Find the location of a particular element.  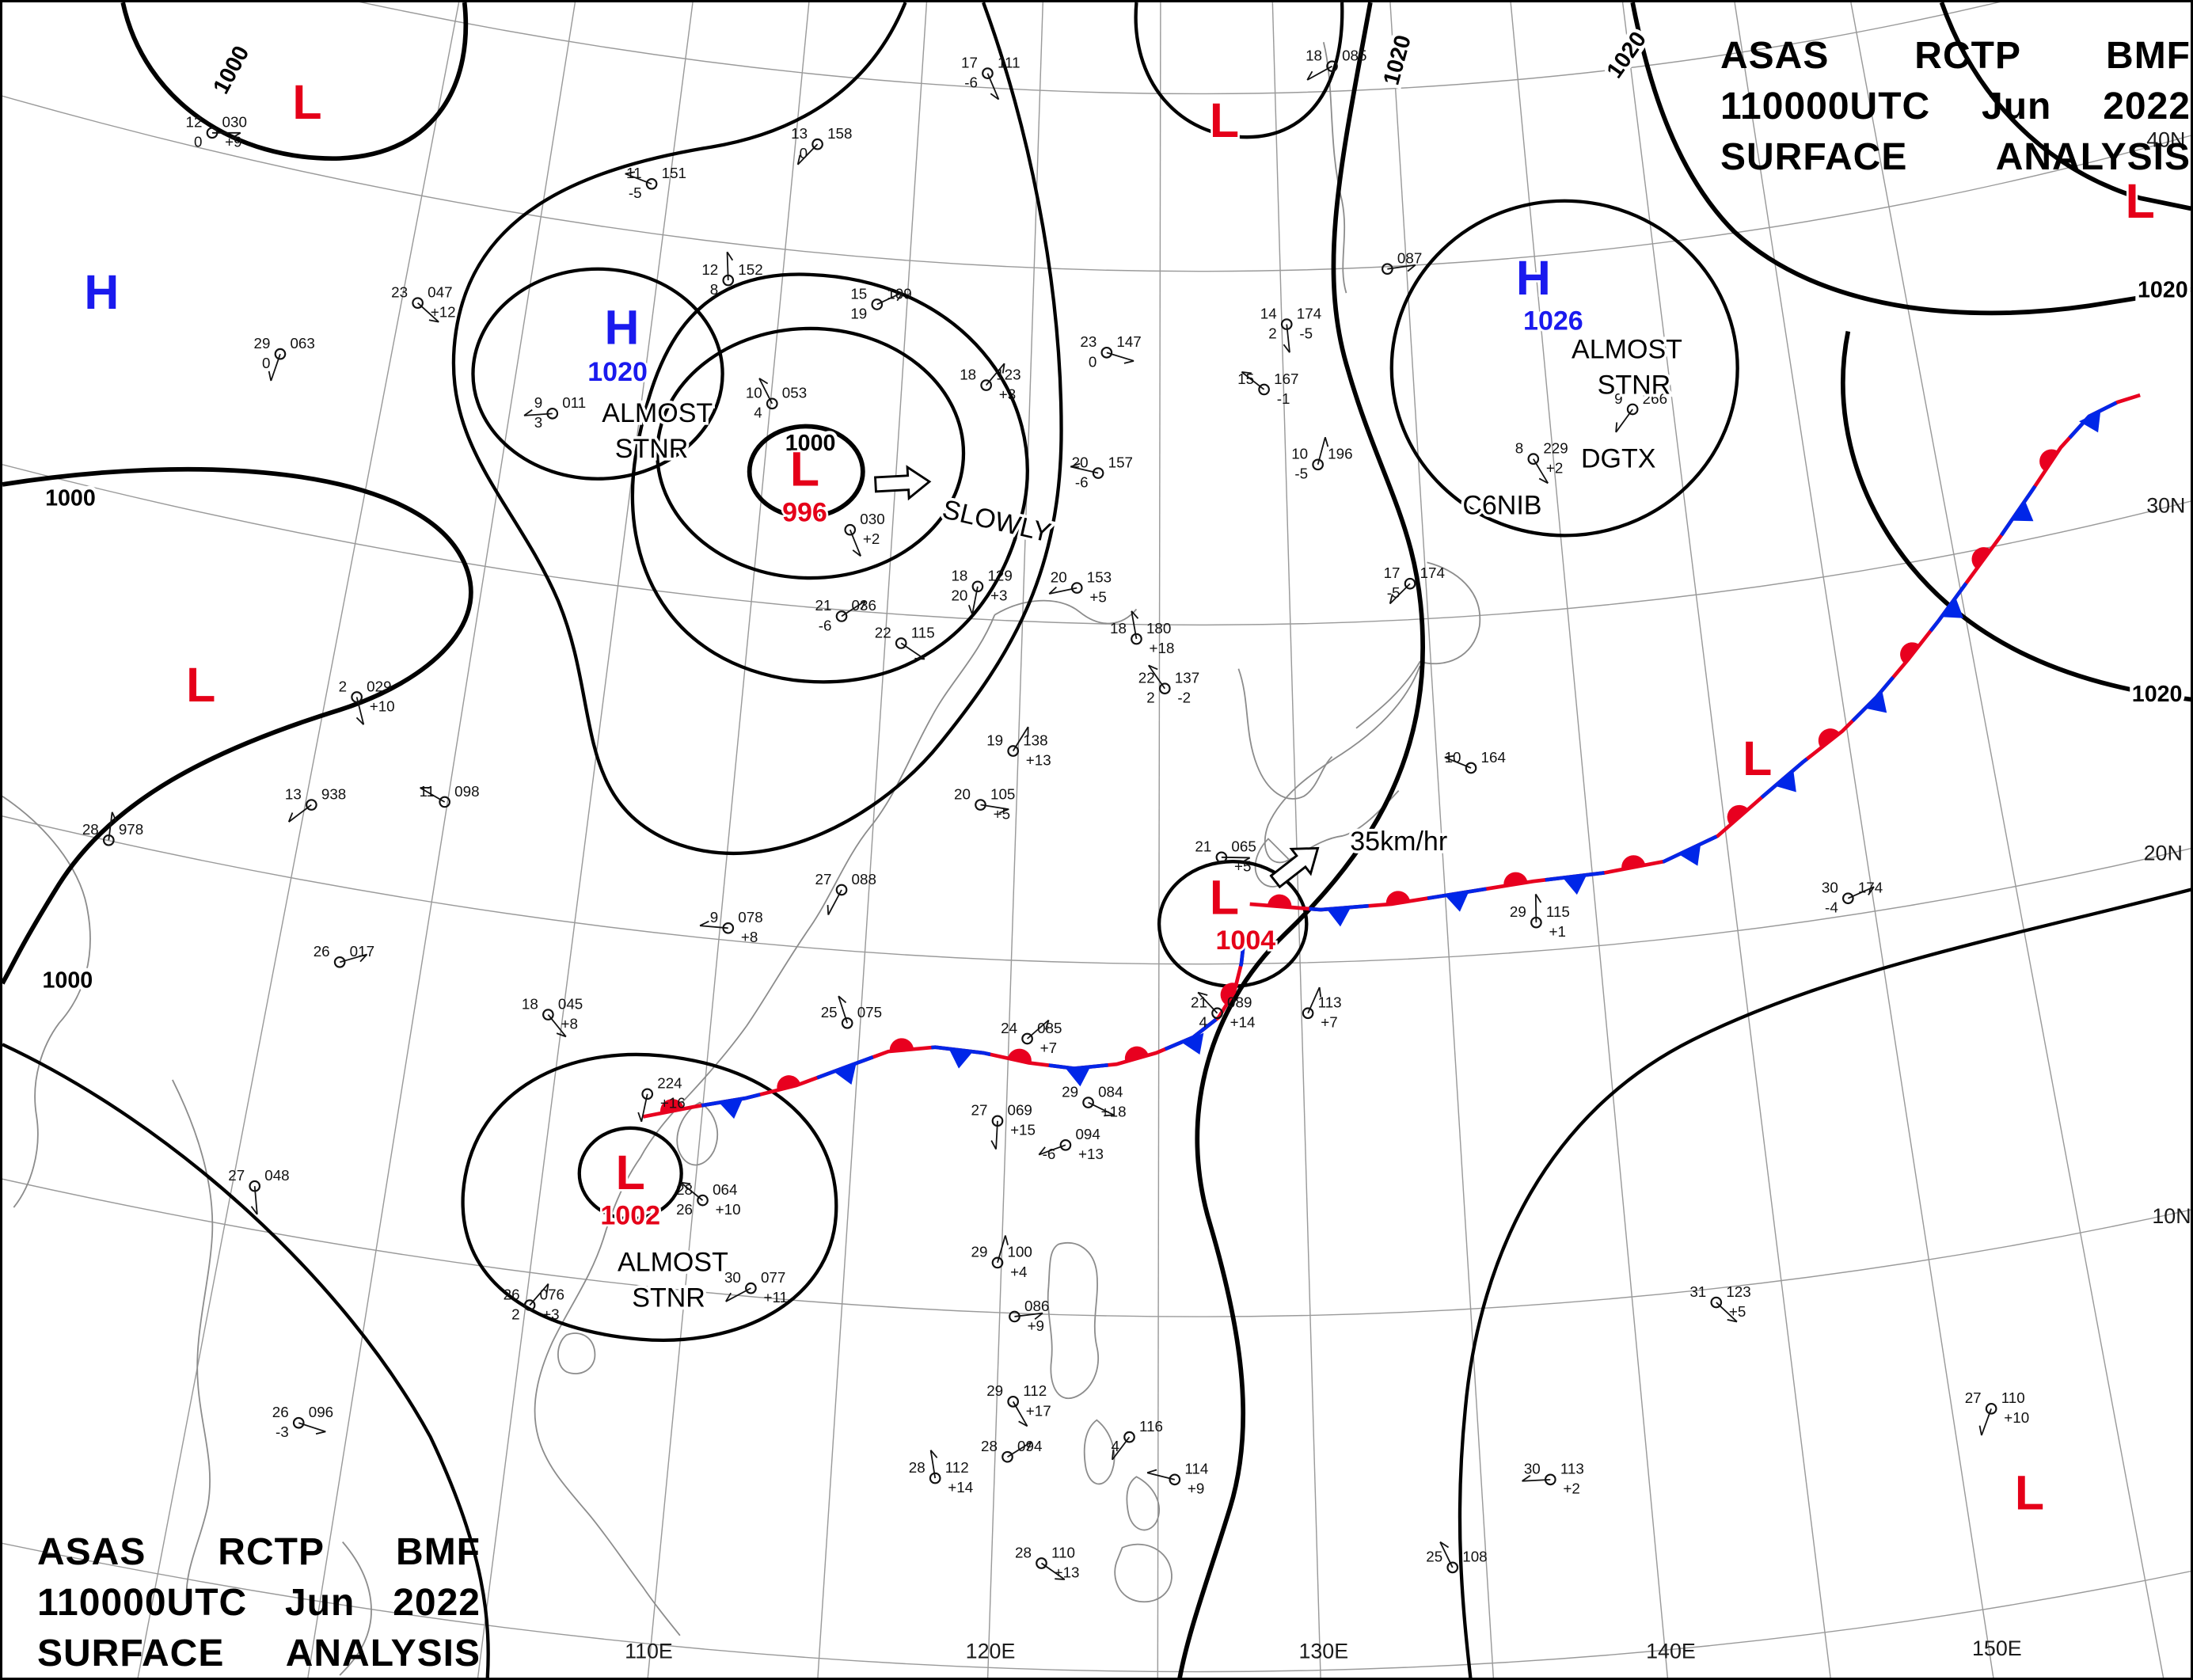

stn-text: 084 is located at coordinates (1110, 1091).